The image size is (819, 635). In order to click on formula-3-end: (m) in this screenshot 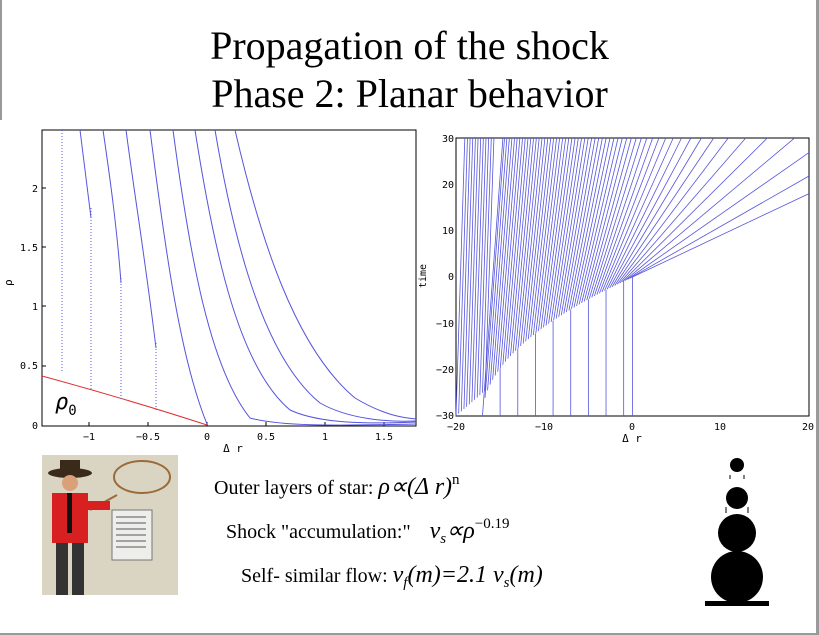, I will do `click(526, 575)`.